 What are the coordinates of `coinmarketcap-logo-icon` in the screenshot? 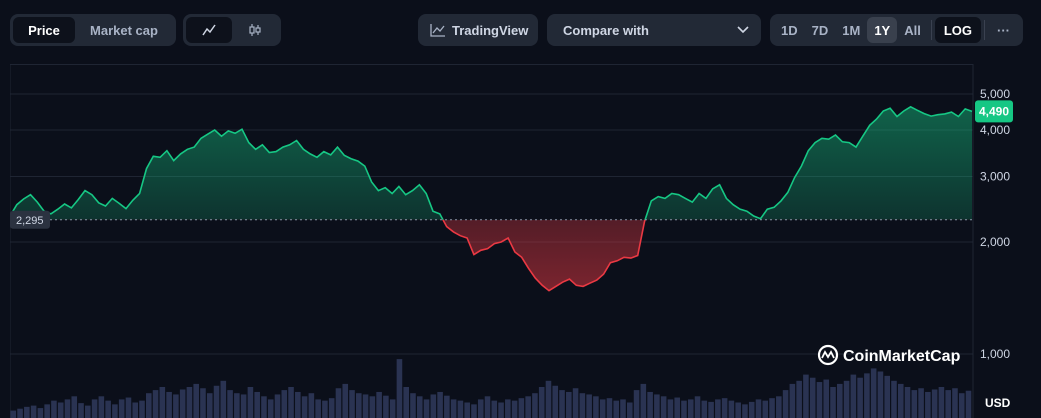 It's located at (828, 355).